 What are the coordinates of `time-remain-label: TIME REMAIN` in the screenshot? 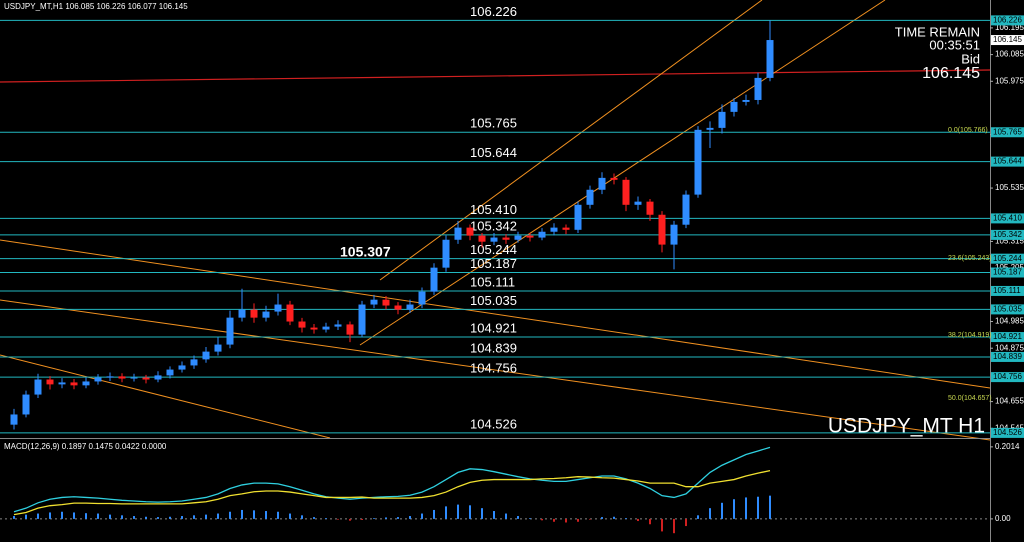 It's located at (937, 31).